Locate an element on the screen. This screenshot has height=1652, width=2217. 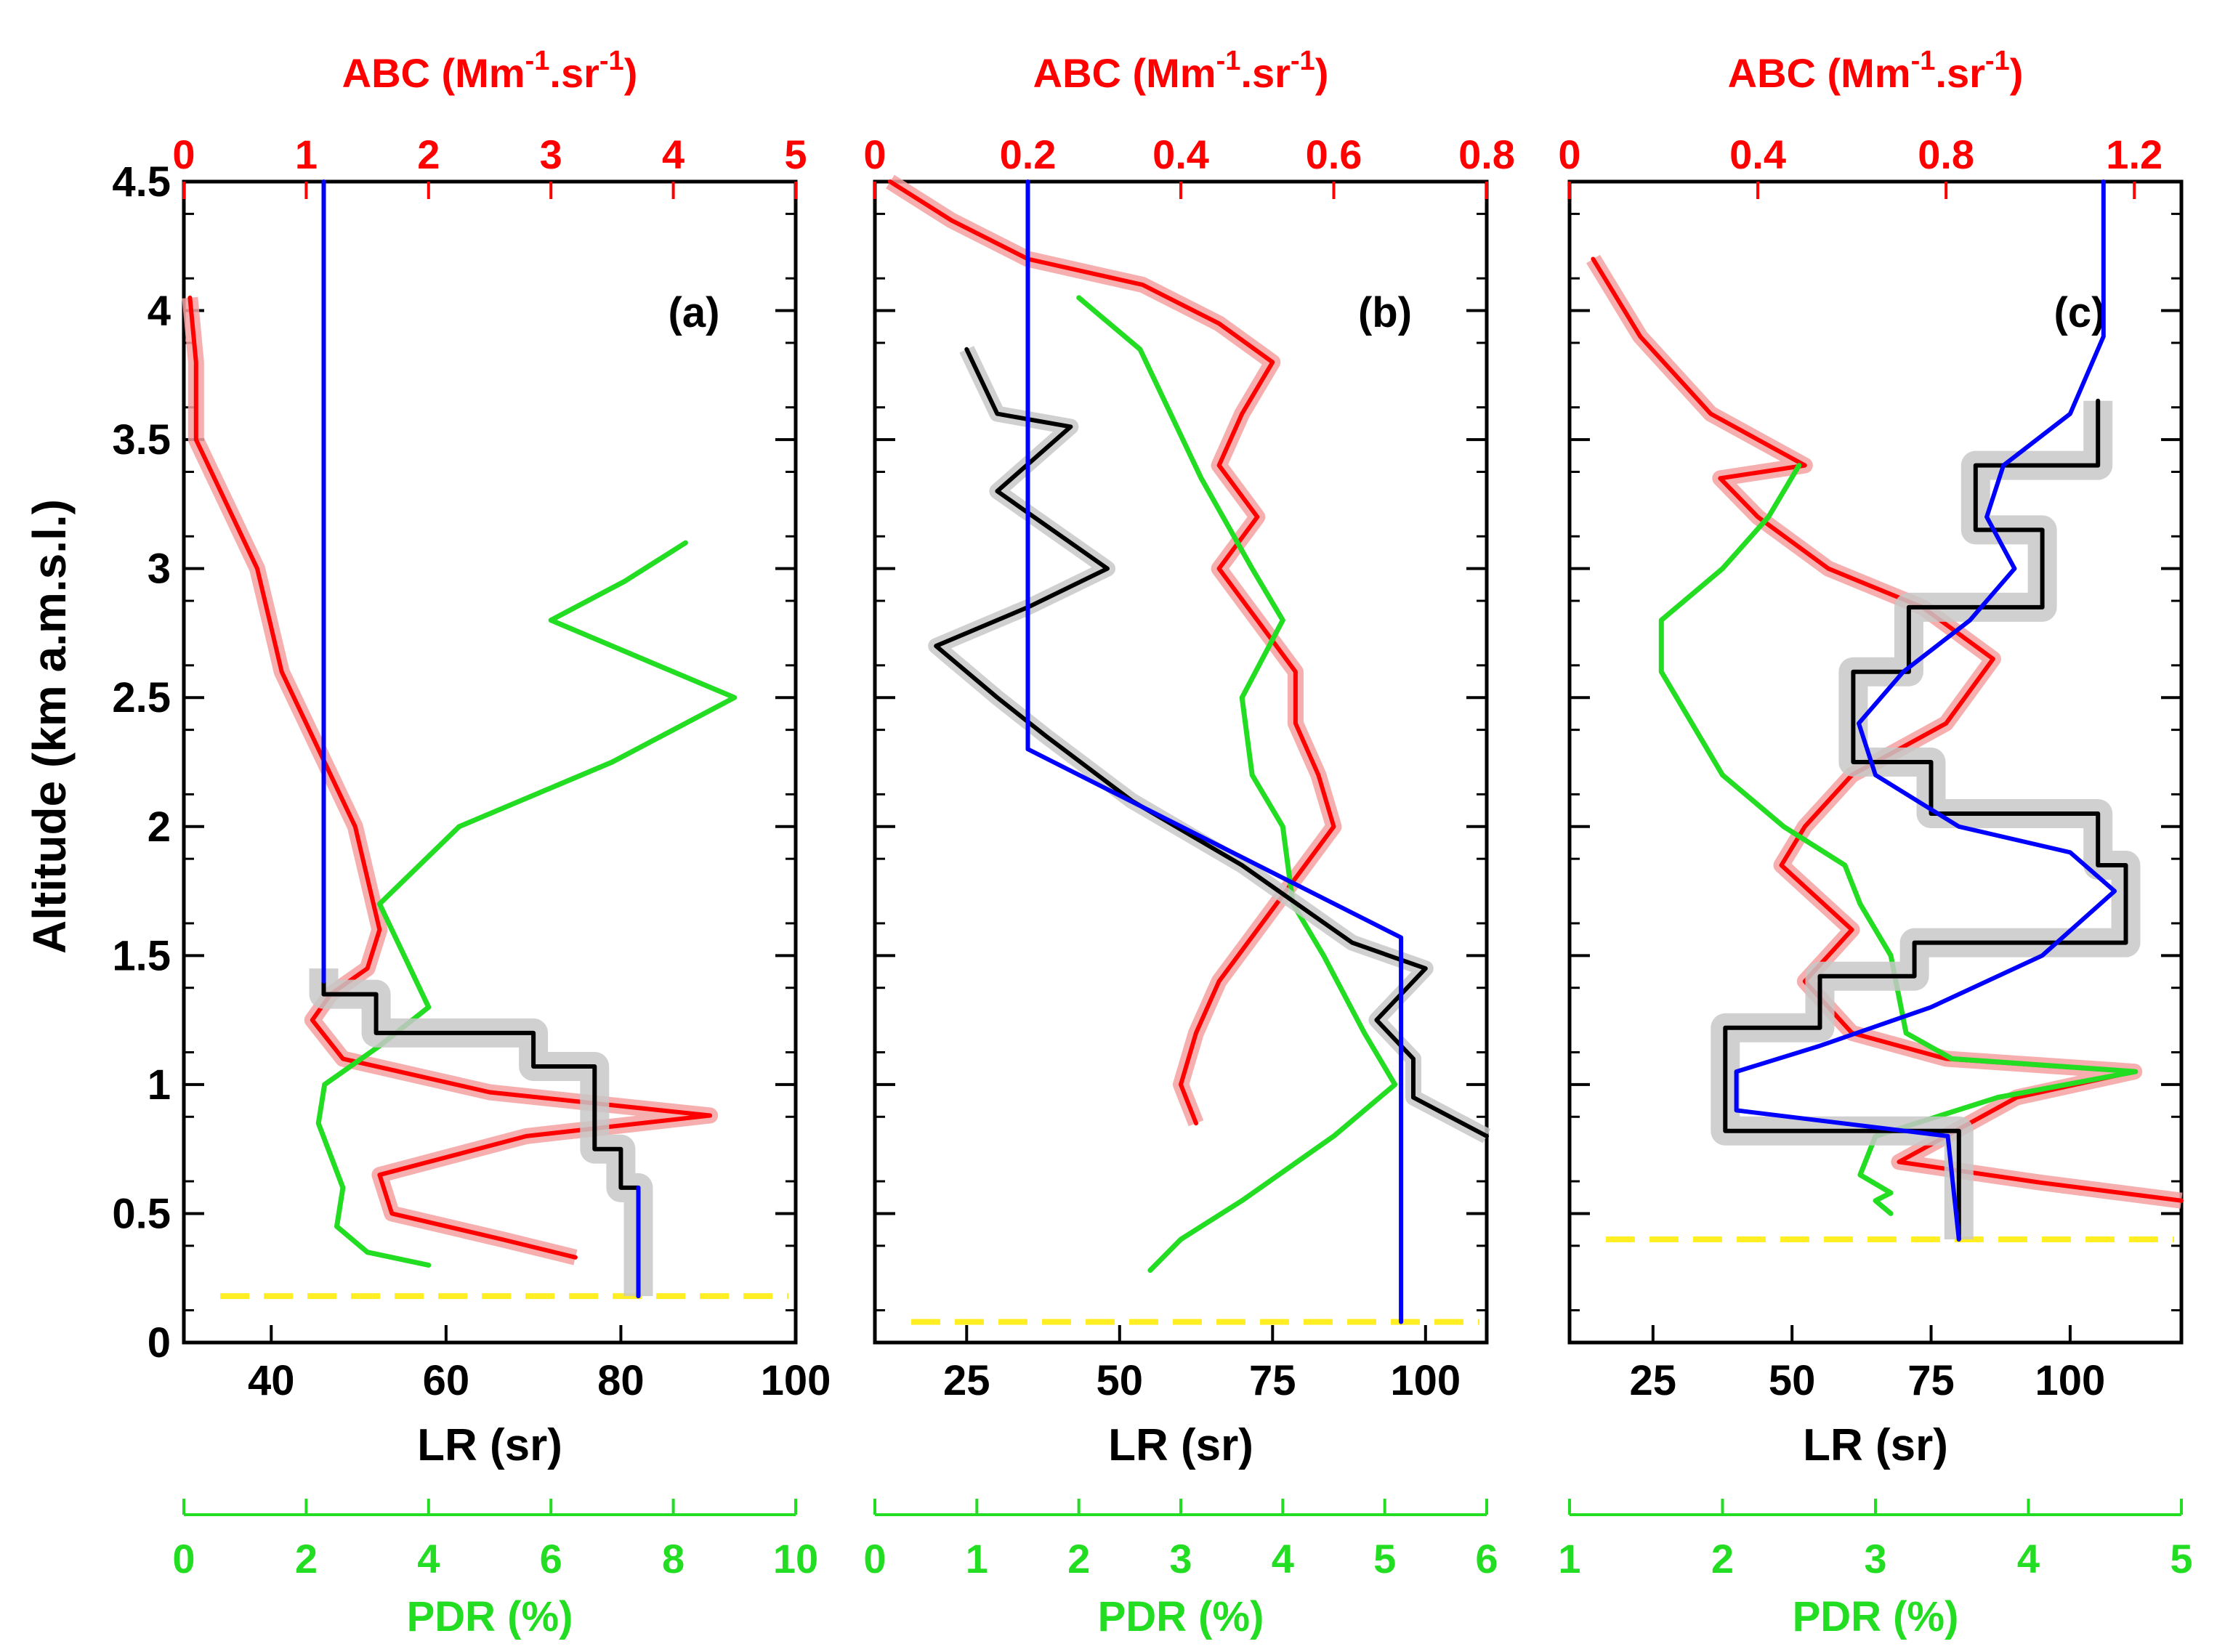
abc-tick-label: 4 is located at coordinates (673, 154).